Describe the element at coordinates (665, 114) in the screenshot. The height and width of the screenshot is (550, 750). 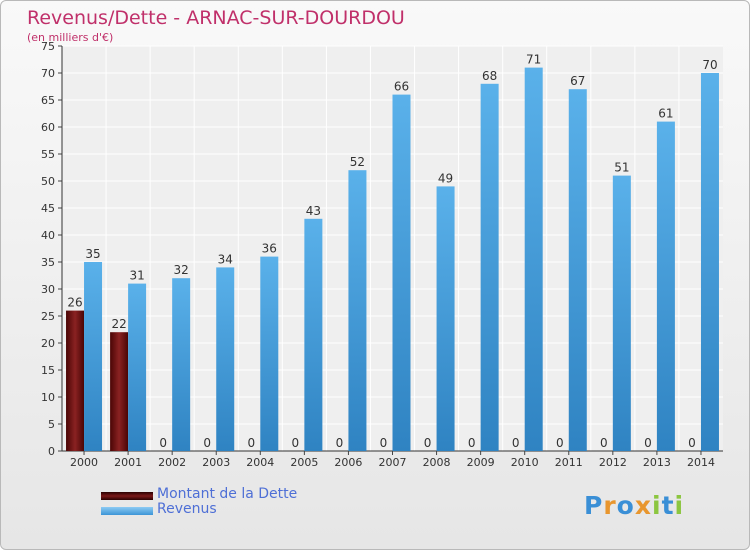
I see `data-label-revenus: 61` at that location.